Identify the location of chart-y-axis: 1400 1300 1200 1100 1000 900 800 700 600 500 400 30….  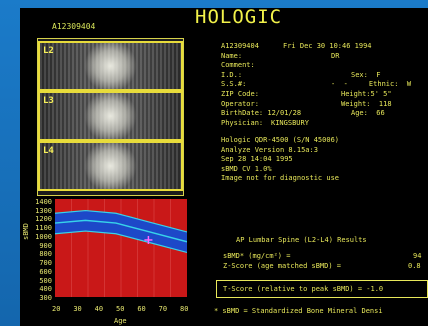
(38, 250).